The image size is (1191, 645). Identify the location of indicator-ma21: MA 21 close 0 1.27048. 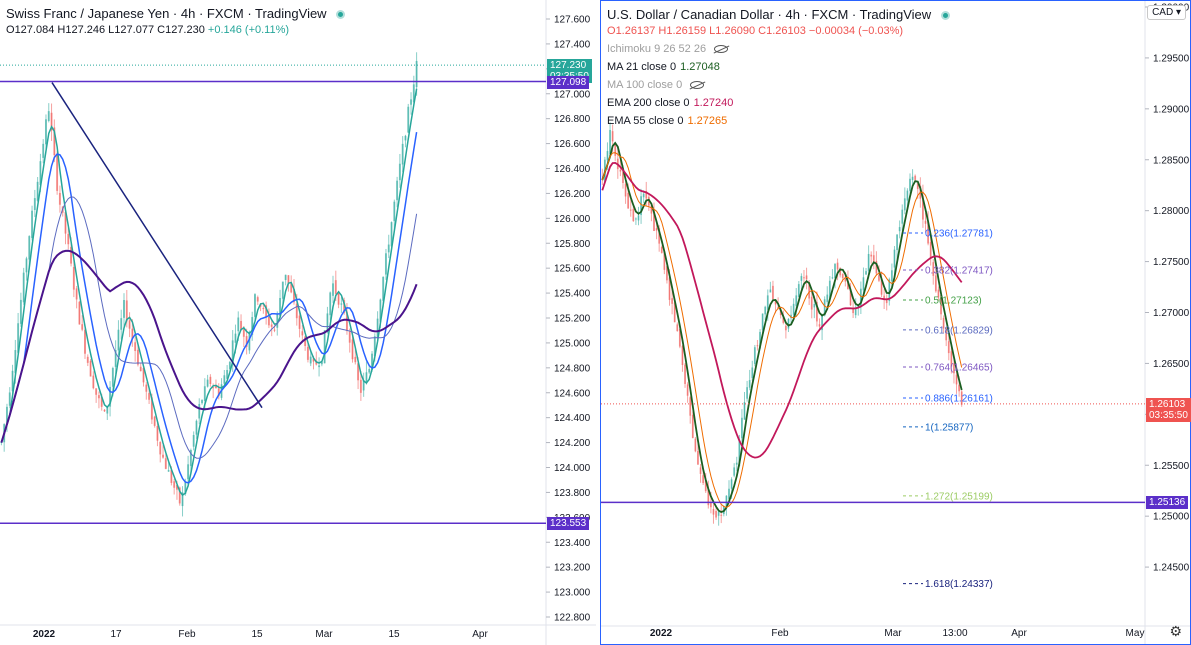
(663, 67).